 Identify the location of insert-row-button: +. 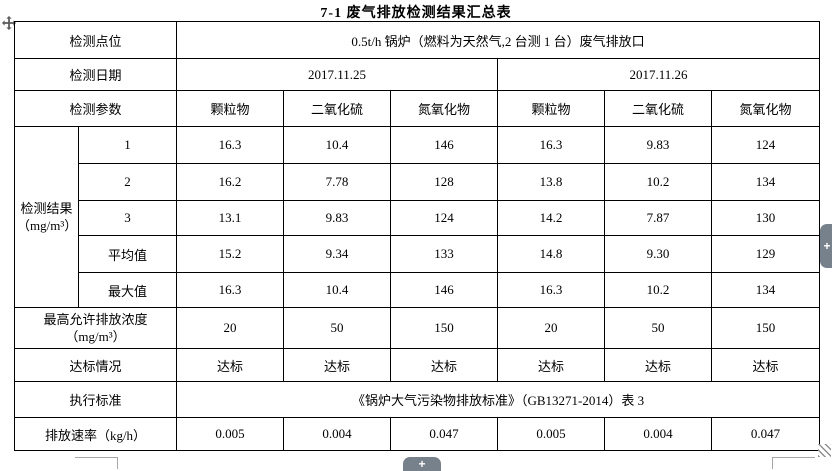
(422, 464).